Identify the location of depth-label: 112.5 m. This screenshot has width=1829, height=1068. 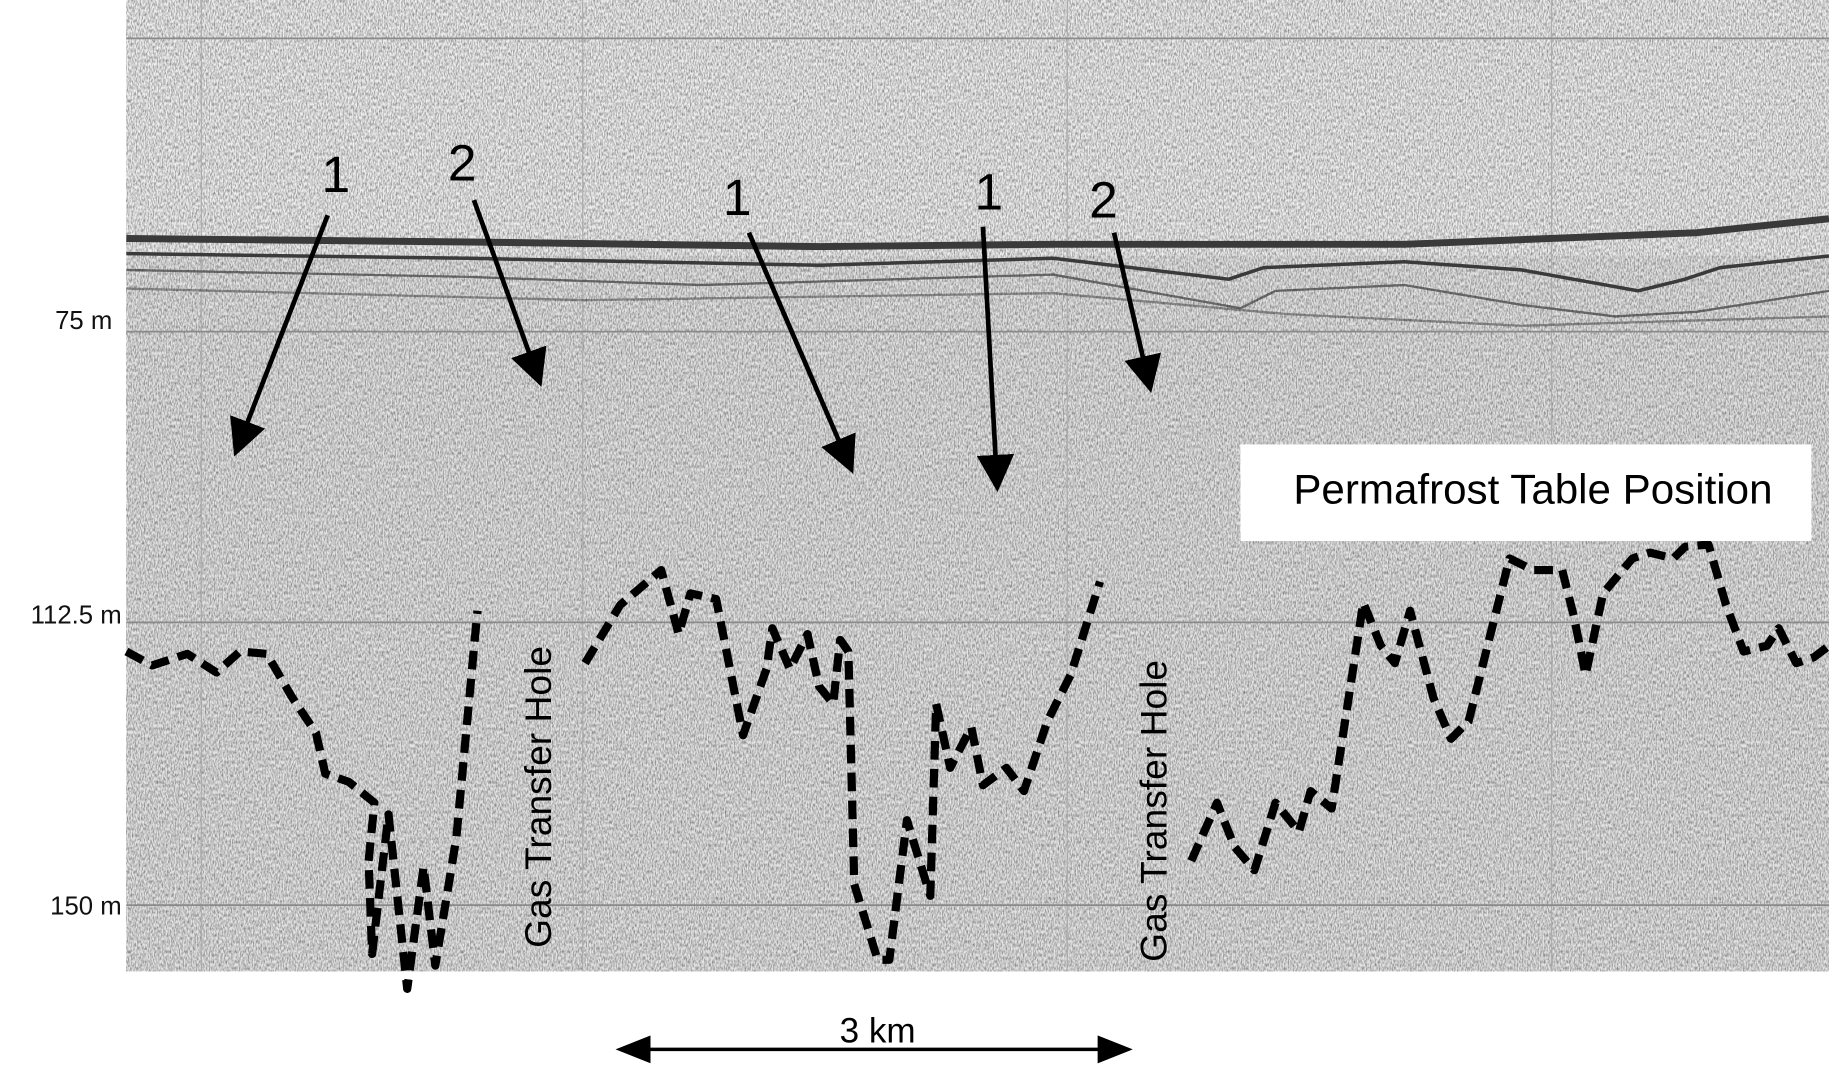
(76, 616).